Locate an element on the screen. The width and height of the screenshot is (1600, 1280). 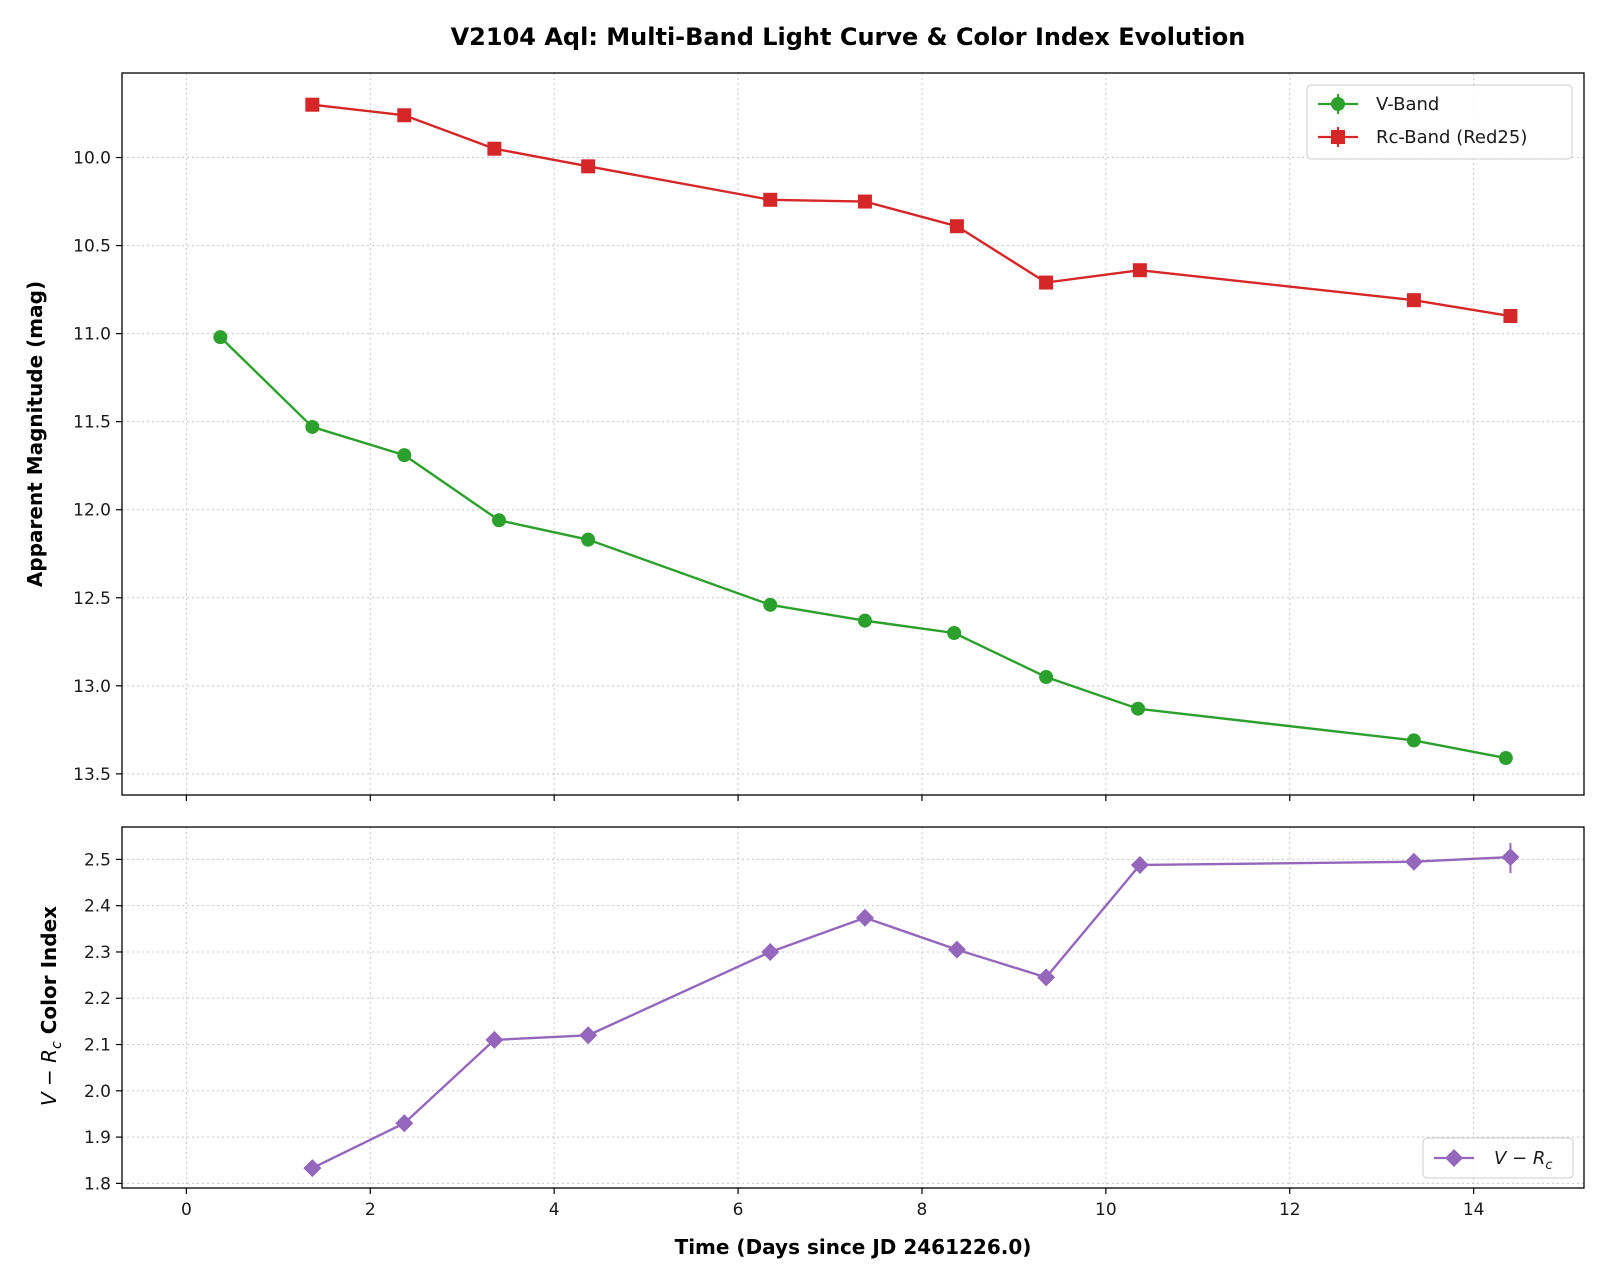
x-tick-label: 12 is located at coordinates (1290, 1210).